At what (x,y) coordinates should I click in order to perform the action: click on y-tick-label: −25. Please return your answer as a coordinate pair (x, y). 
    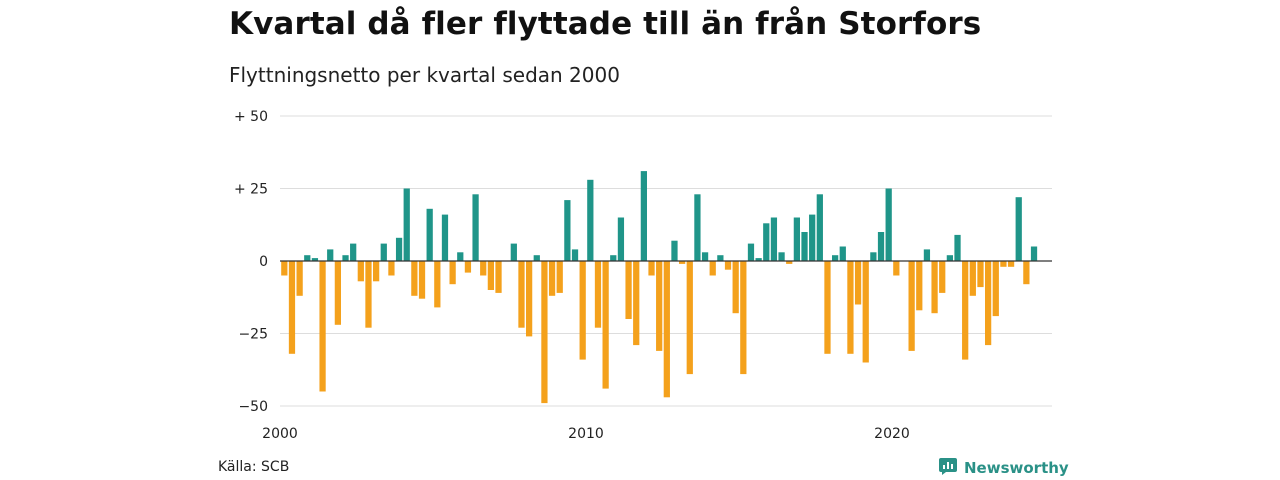
    Looking at the image, I should click on (253, 335).